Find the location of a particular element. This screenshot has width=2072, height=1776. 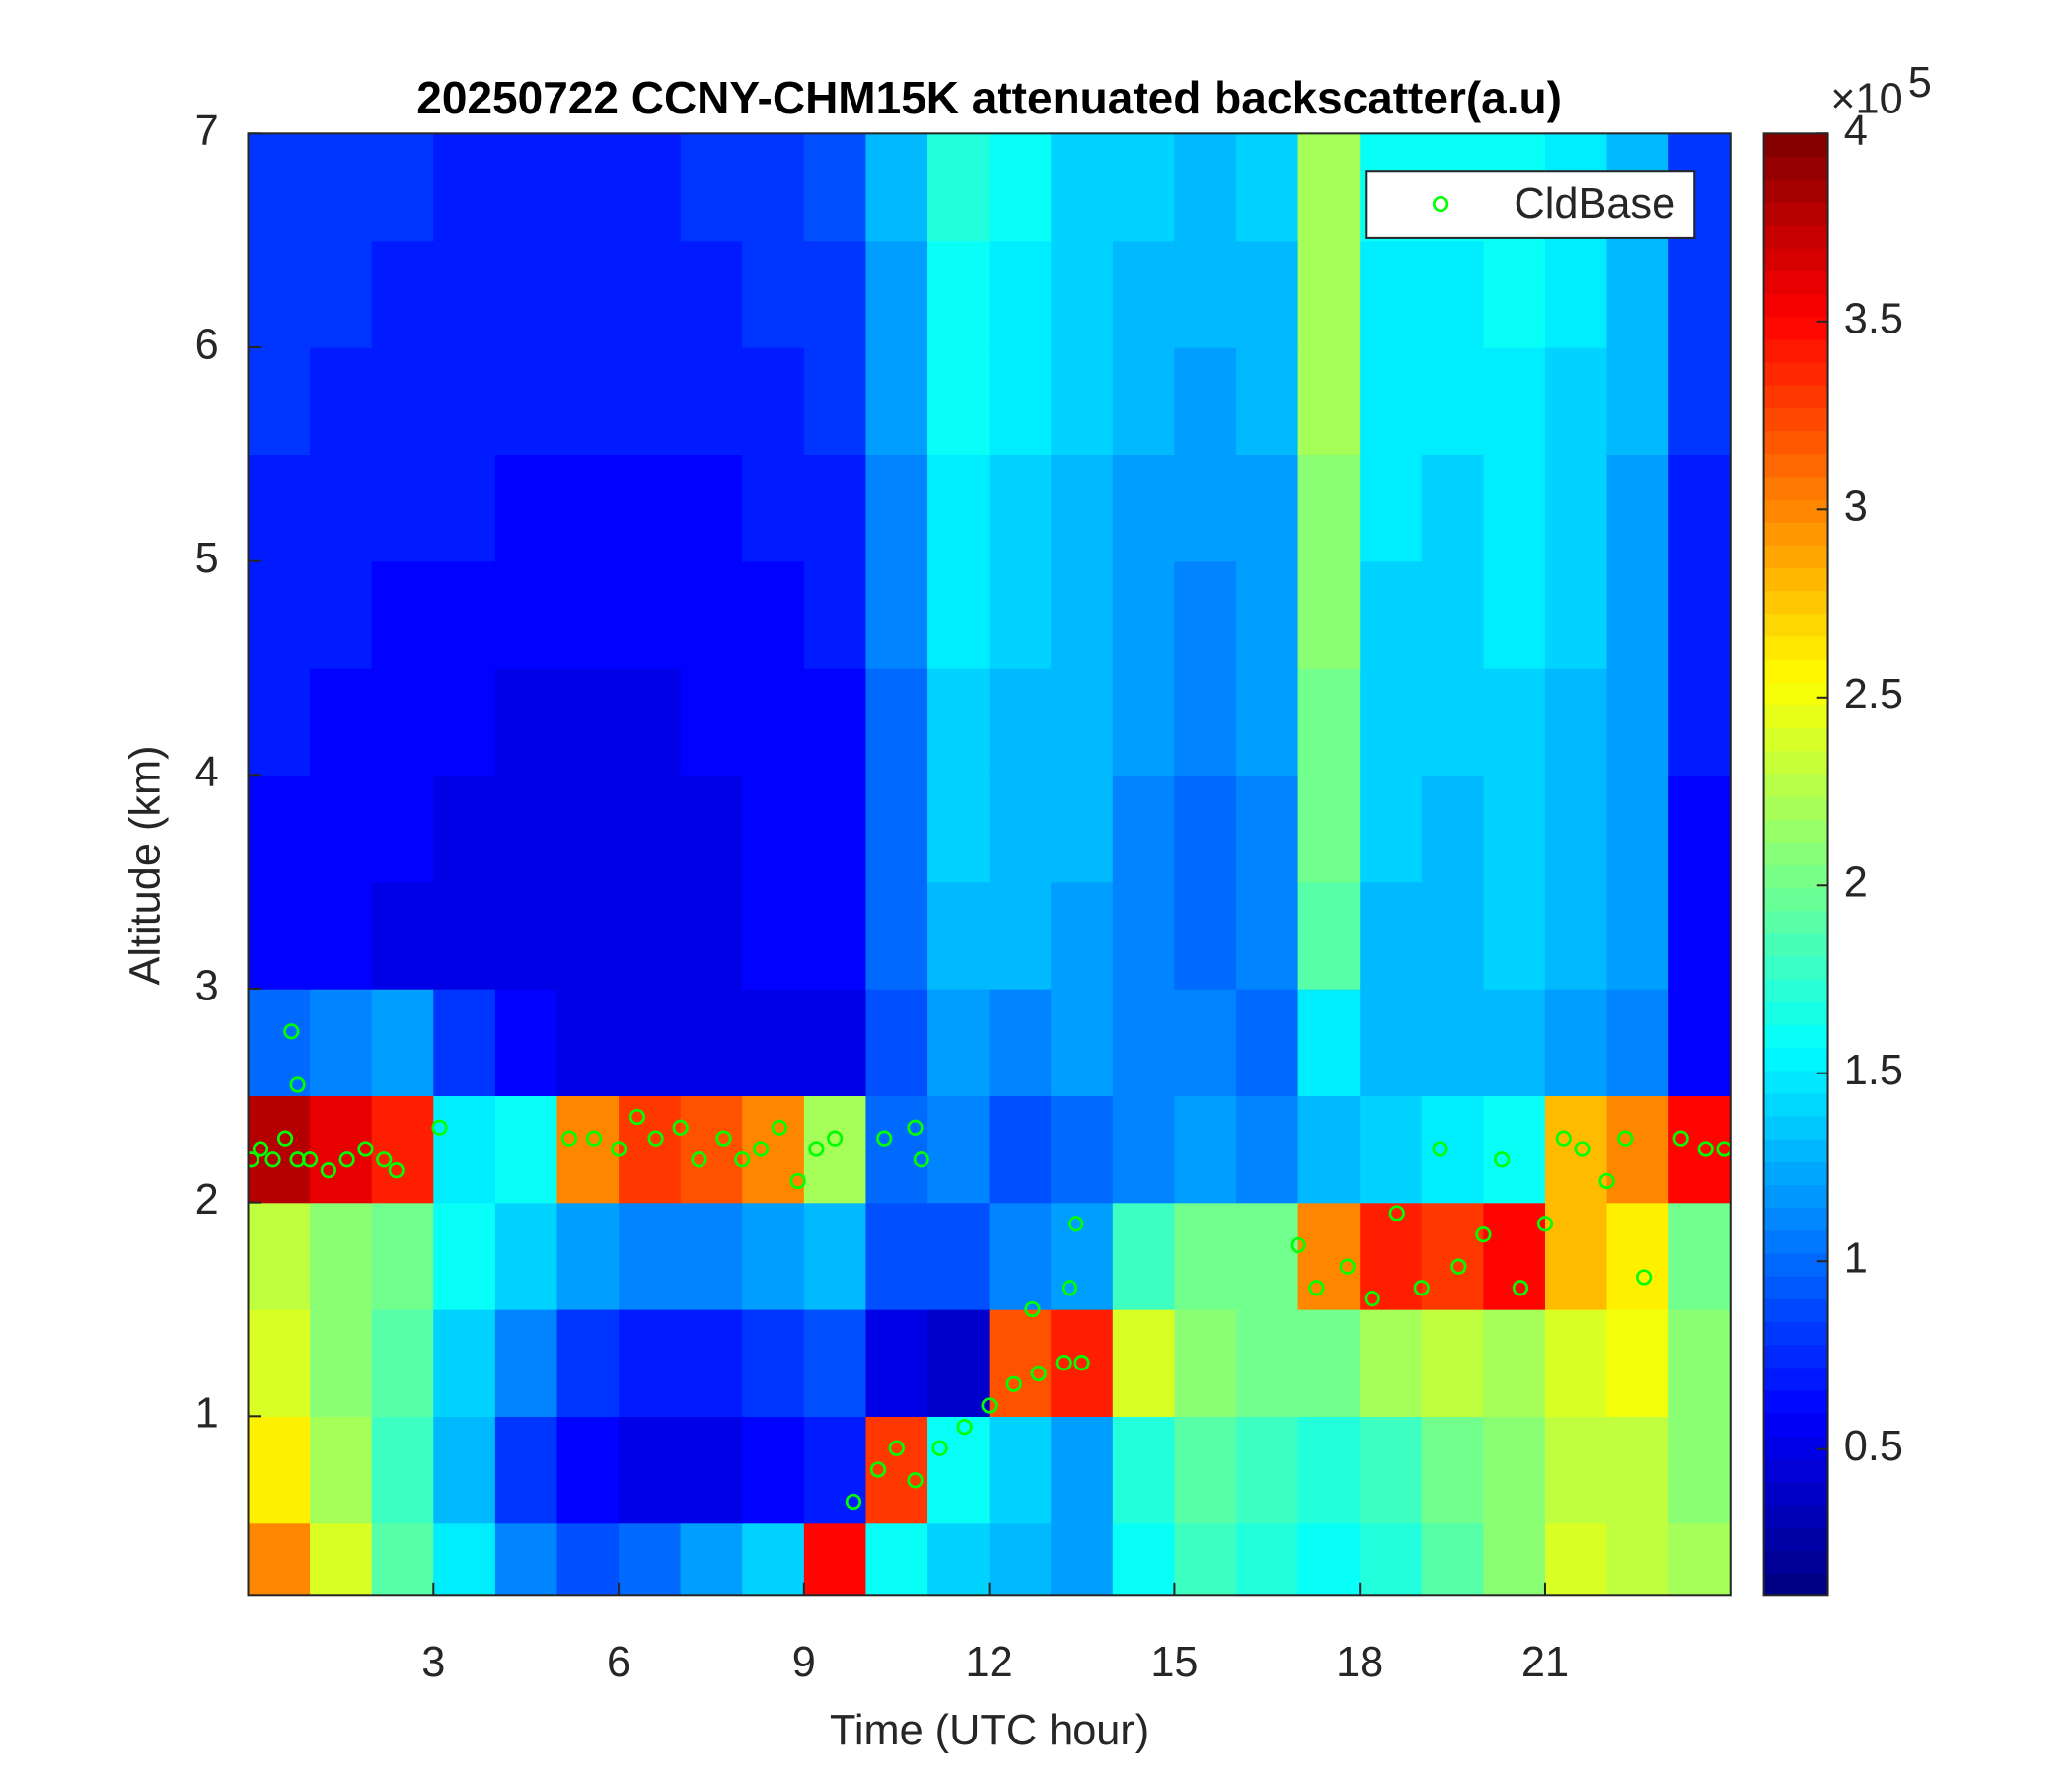

x-tick-label: 18 is located at coordinates (1359, 1662).